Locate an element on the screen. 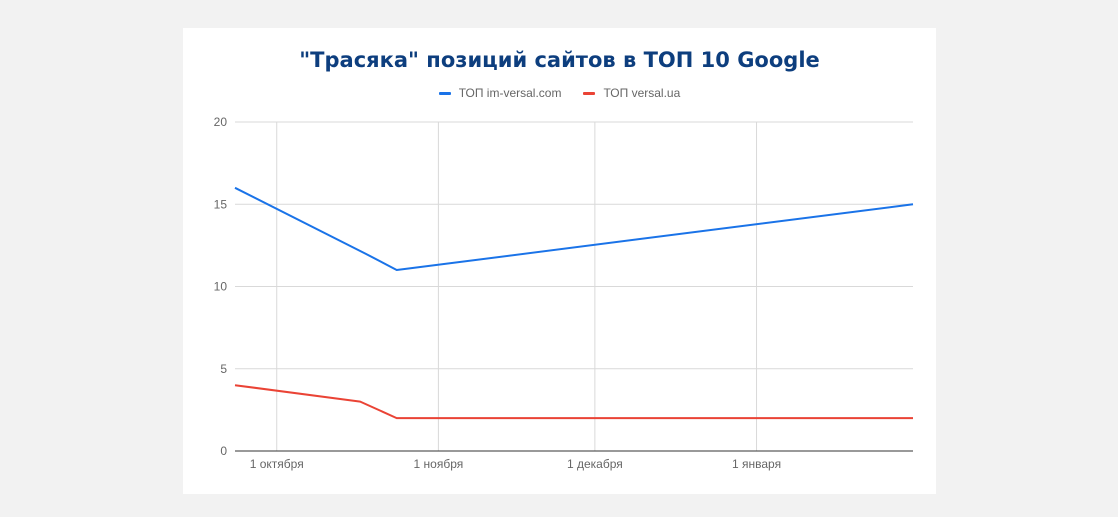  y-tick-label: 20 is located at coordinates (221, 122).